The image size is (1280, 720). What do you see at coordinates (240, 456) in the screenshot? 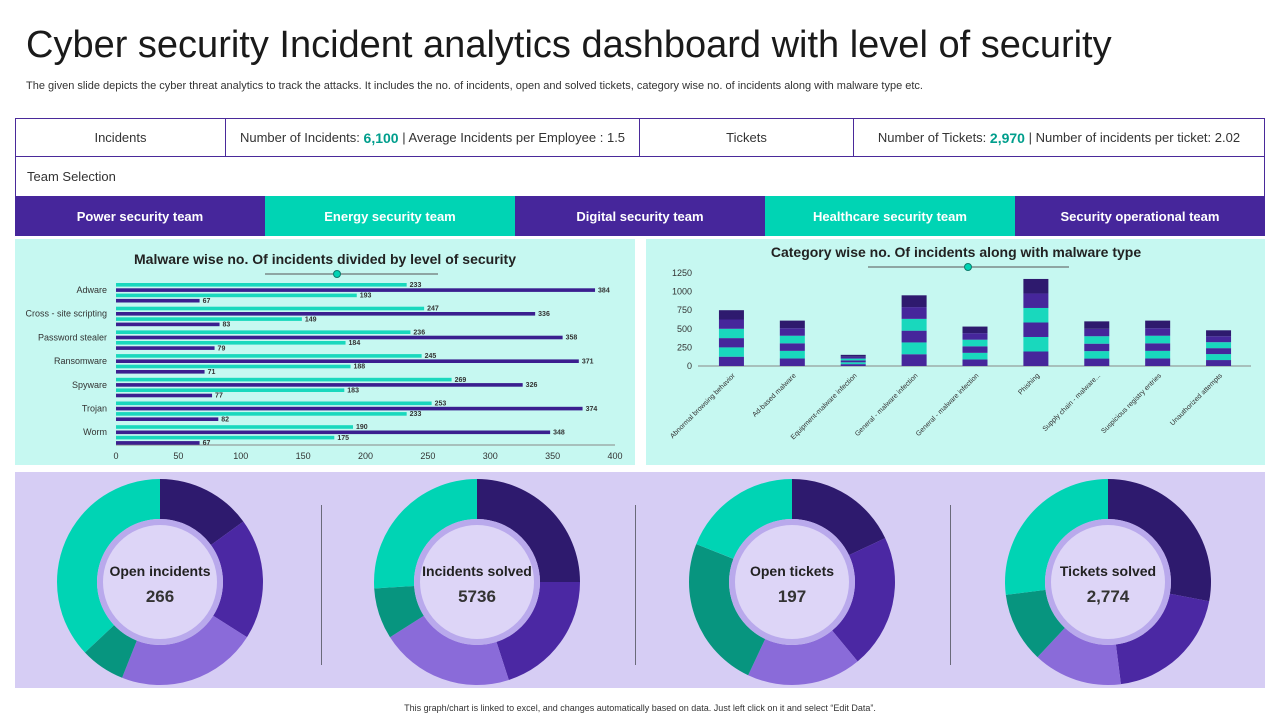
I see `x-tick-label: 100` at bounding box center [240, 456].